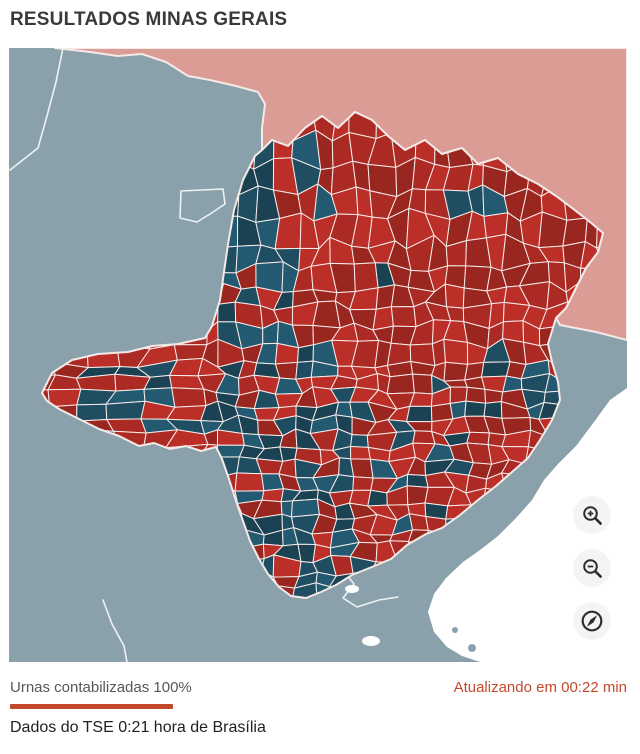  I want to click on counted-progress-bar, so click(91, 706).